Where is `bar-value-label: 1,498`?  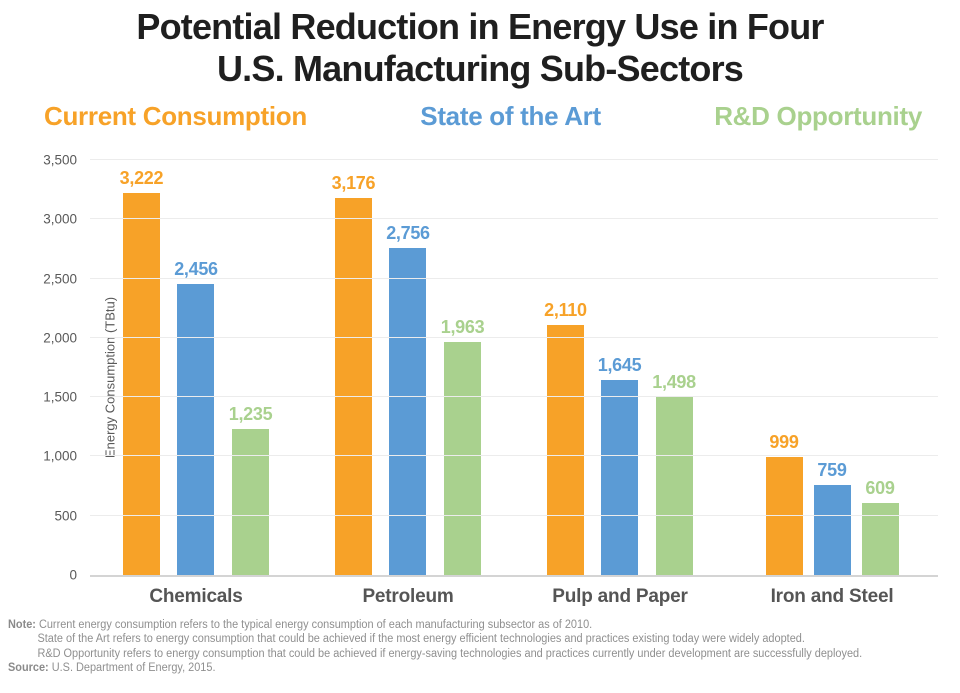 bar-value-label: 1,498 is located at coordinates (674, 382).